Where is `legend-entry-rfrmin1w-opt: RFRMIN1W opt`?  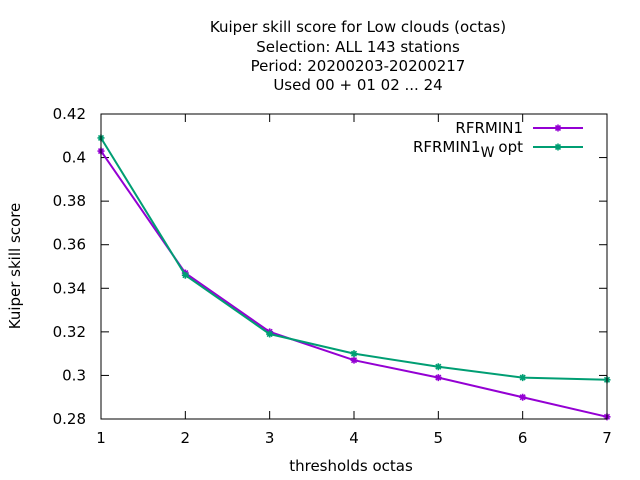
legend-entry-rfrmin1w-opt: RFRMIN1W opt is located at coordinates (498, 149).